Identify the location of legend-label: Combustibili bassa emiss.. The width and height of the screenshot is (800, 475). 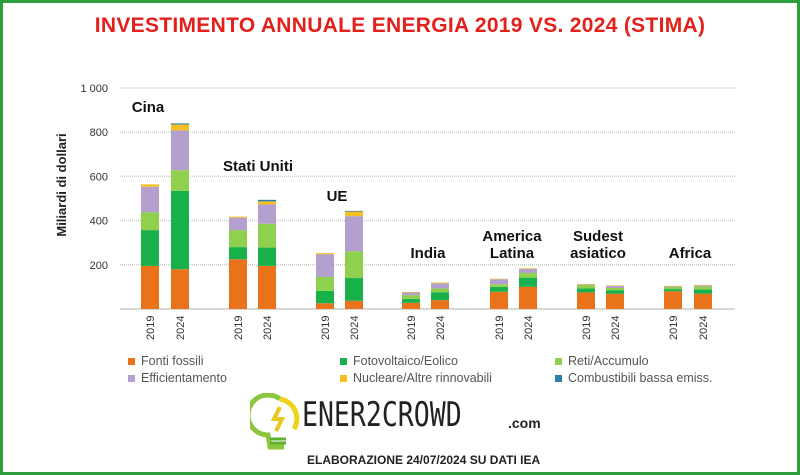
(640, 378).